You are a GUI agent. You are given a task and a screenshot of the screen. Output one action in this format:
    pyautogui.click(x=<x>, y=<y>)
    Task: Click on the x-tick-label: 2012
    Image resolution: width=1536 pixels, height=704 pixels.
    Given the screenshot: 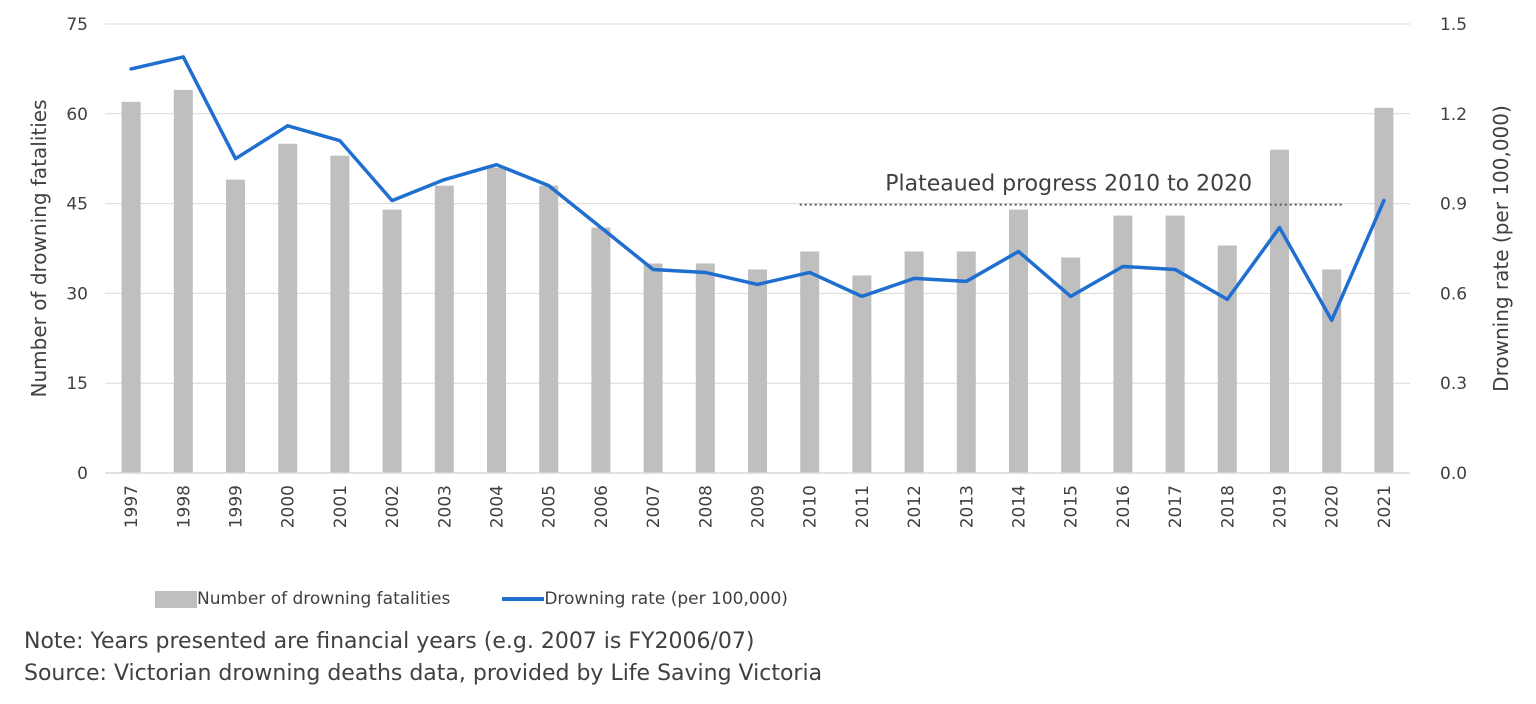 What is the action you would take?
    pyautogui.click(x=915, y=506)
    